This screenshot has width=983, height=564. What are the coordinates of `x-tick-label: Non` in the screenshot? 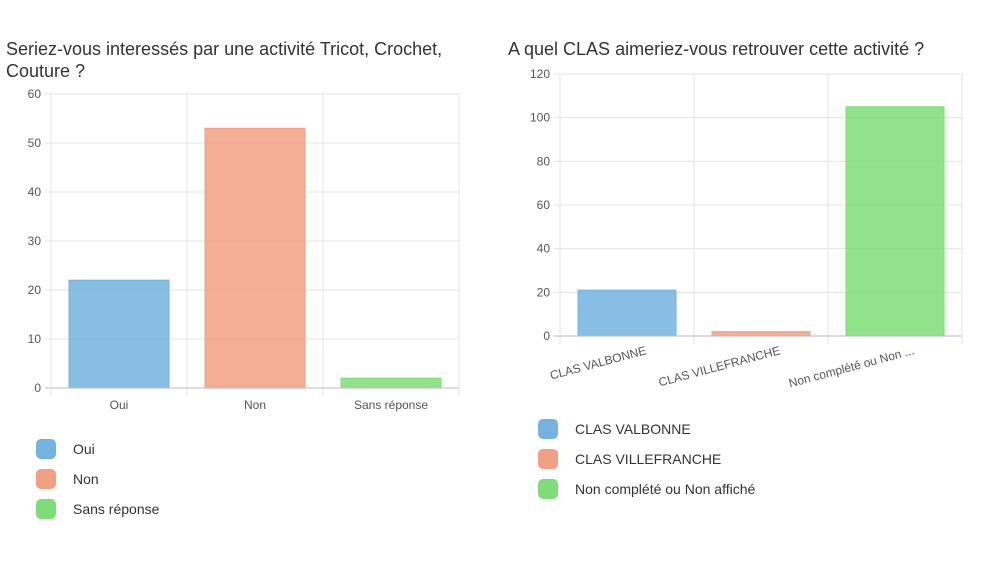 It's located at (255, 405).